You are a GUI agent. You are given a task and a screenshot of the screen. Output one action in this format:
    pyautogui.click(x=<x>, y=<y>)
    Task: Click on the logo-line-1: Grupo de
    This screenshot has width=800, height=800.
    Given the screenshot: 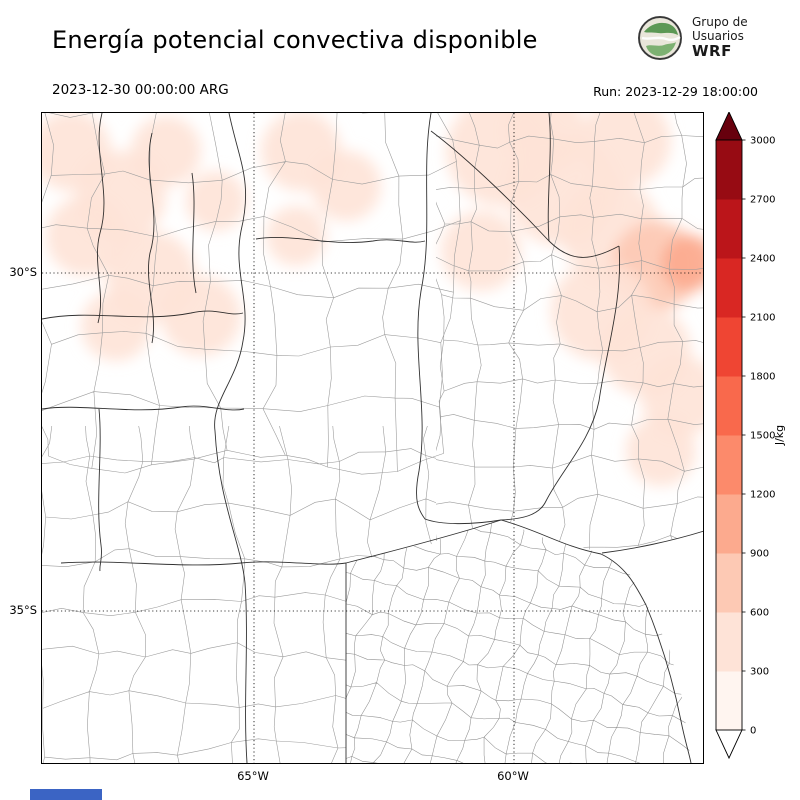 What is the action you would take?
    pyautogui.click(x=720, y=22)
    